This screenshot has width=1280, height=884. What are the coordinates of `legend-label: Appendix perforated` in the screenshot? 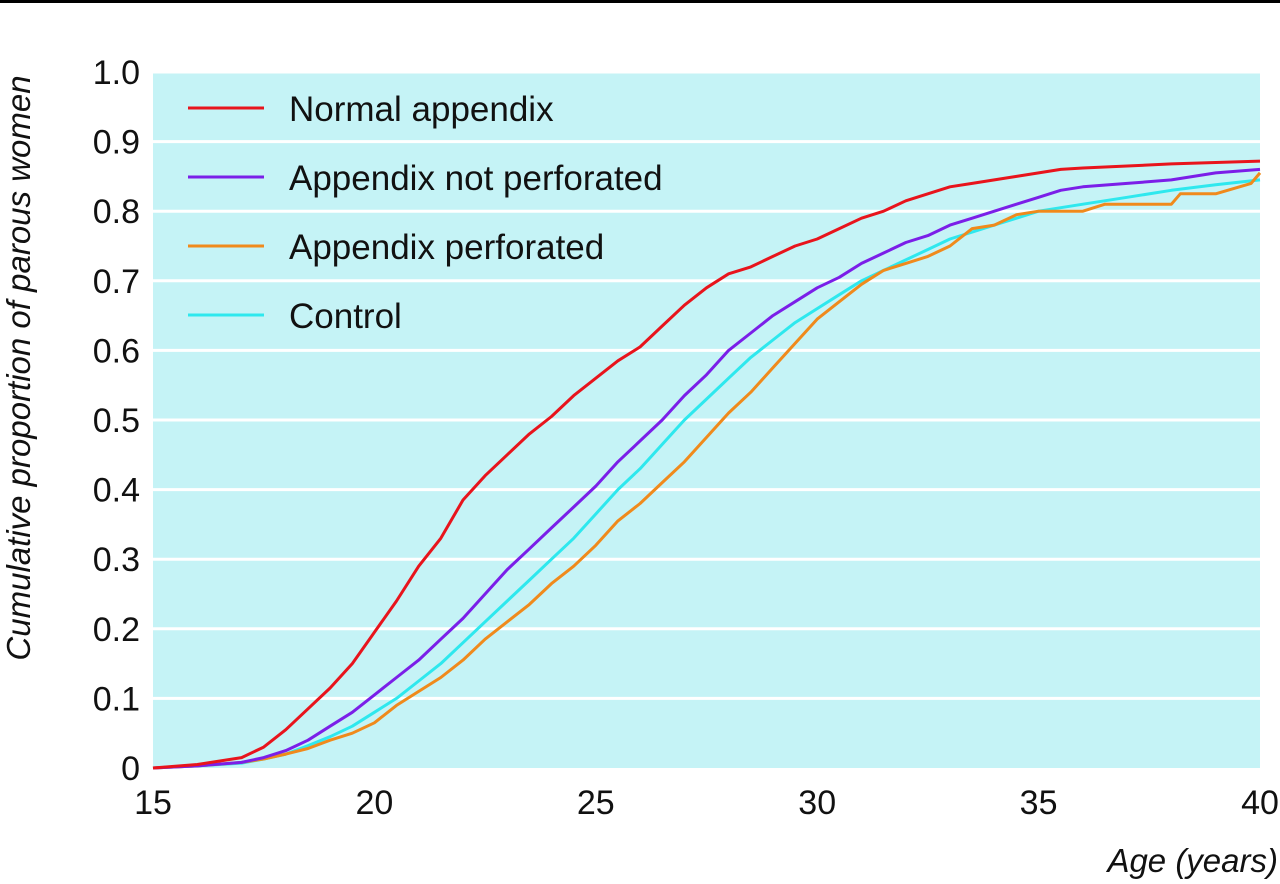 It's located at (446, 247).